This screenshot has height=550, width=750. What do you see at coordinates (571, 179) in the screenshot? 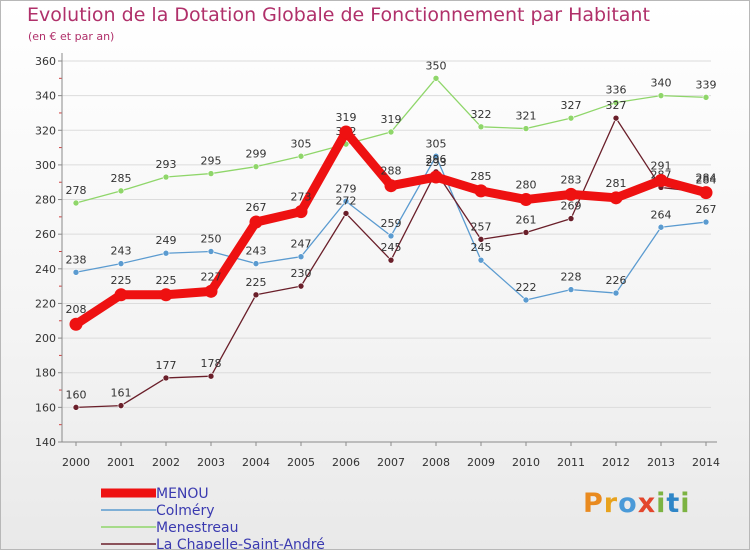
I see `data-label-menou: 283` at bounding box center [571, 179].